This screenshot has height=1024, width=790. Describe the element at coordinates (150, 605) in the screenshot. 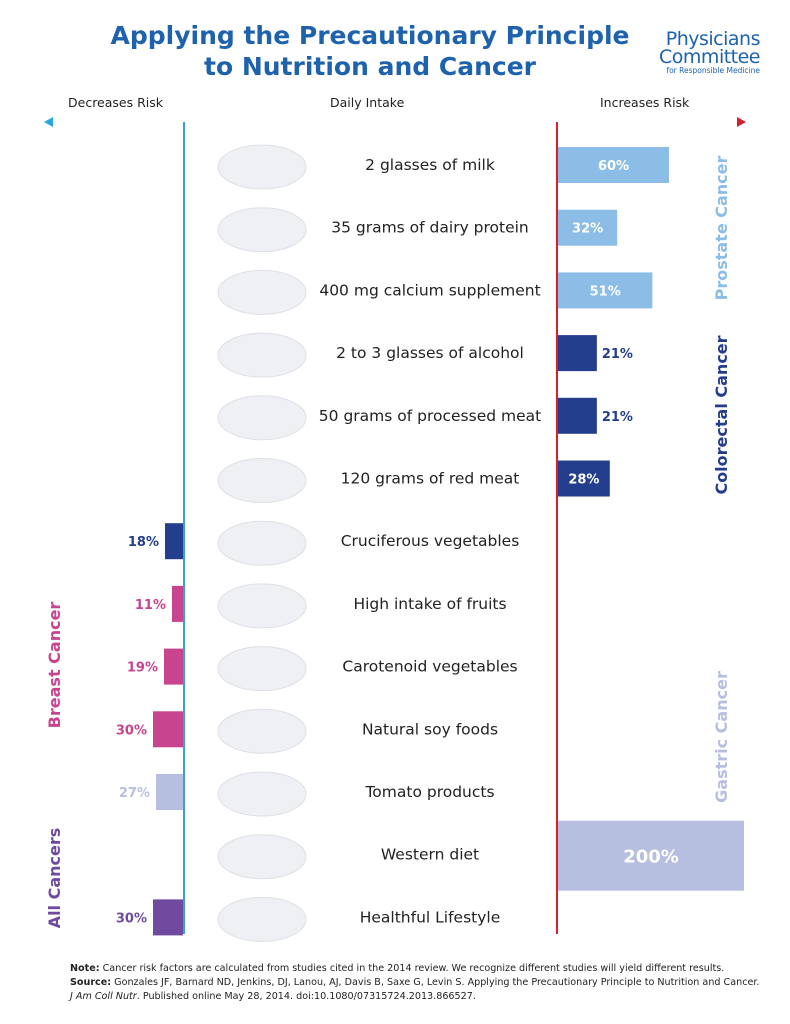

I see `value-label-high-intake-of-fruits: 11%` at that location.